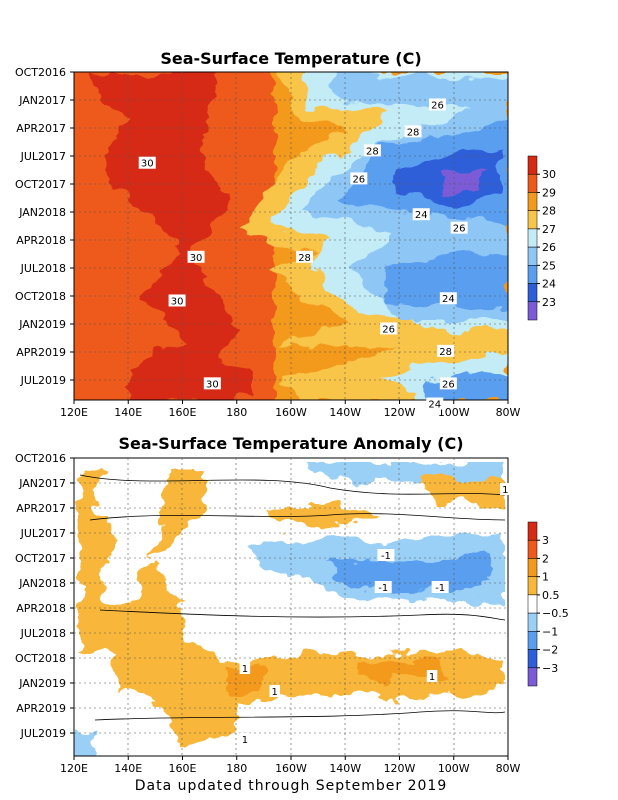 This screenshot has width=618, height=800. What do you see at coordinates (550, 631) in the screenshot?
I see `colorbar-label: −1` at bounding box center [550, 631].